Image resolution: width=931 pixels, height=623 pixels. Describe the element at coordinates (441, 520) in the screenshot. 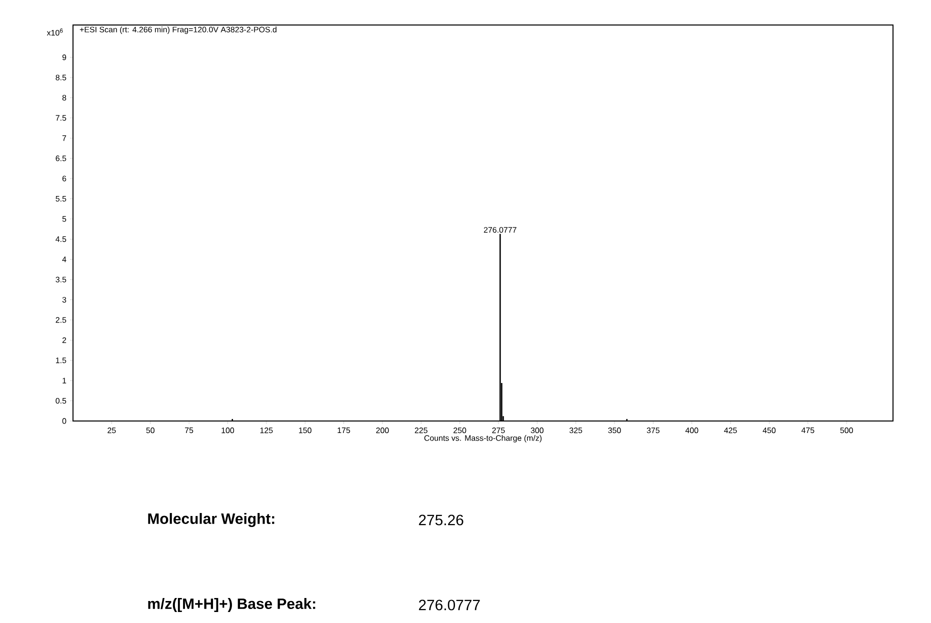

I see `text: 275.26` at that location.